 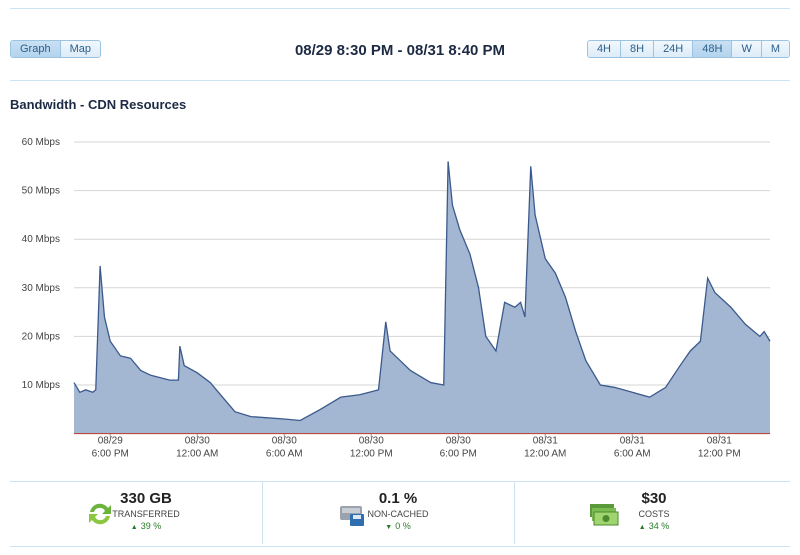 What do you see at coordinates (637, 49) in the screenshot?
I see `range-button: 8H` at bounding box center [637, 49].